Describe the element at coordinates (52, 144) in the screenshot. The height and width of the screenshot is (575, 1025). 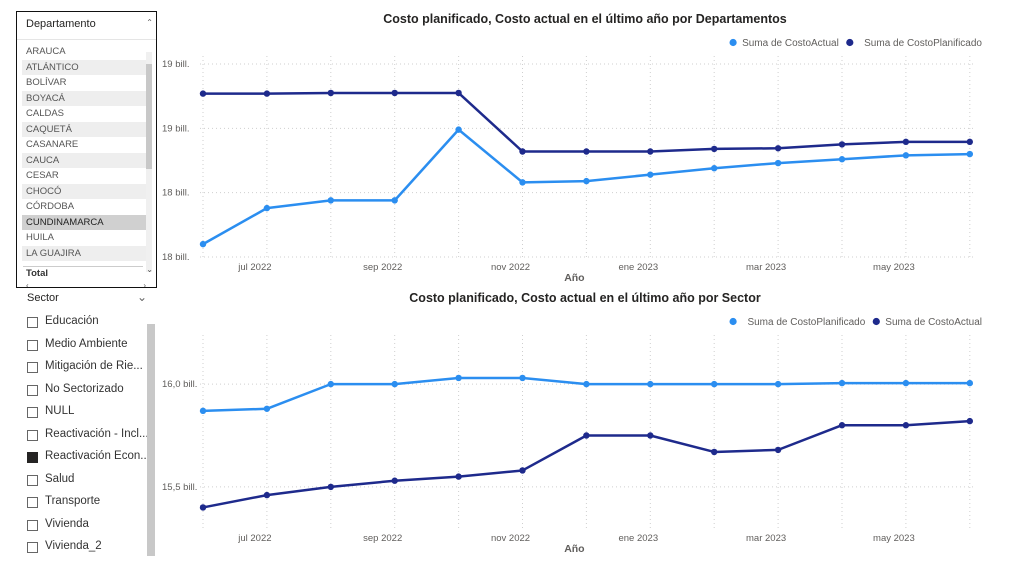
I see `table-row: CASANARE` at that location.